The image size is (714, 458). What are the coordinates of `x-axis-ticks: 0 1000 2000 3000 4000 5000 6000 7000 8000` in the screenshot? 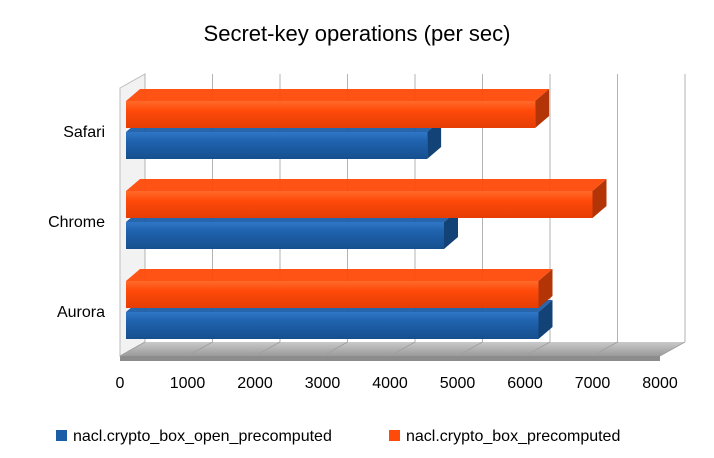 It's located at (397, 383).